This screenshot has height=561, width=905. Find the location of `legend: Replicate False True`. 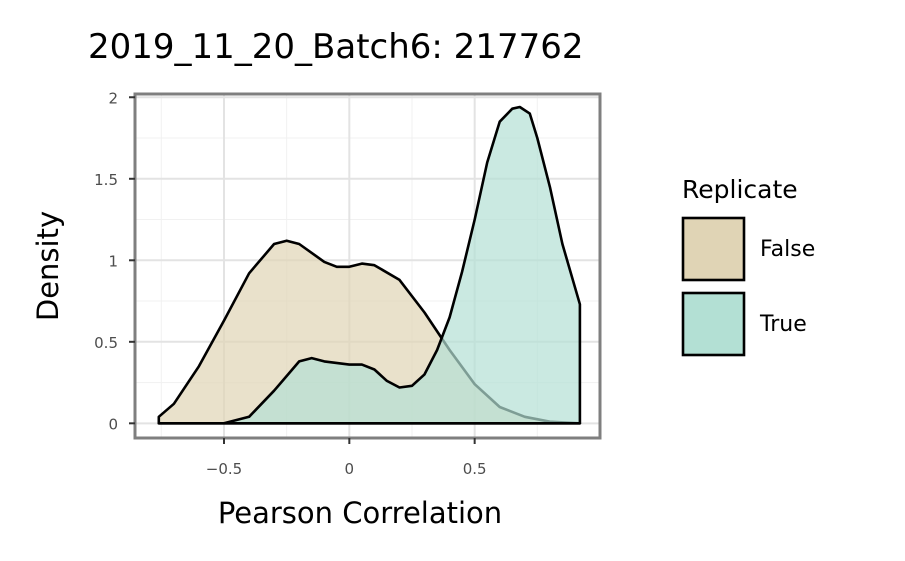

legend: Replicate False True is located at coordinates (748, 266).